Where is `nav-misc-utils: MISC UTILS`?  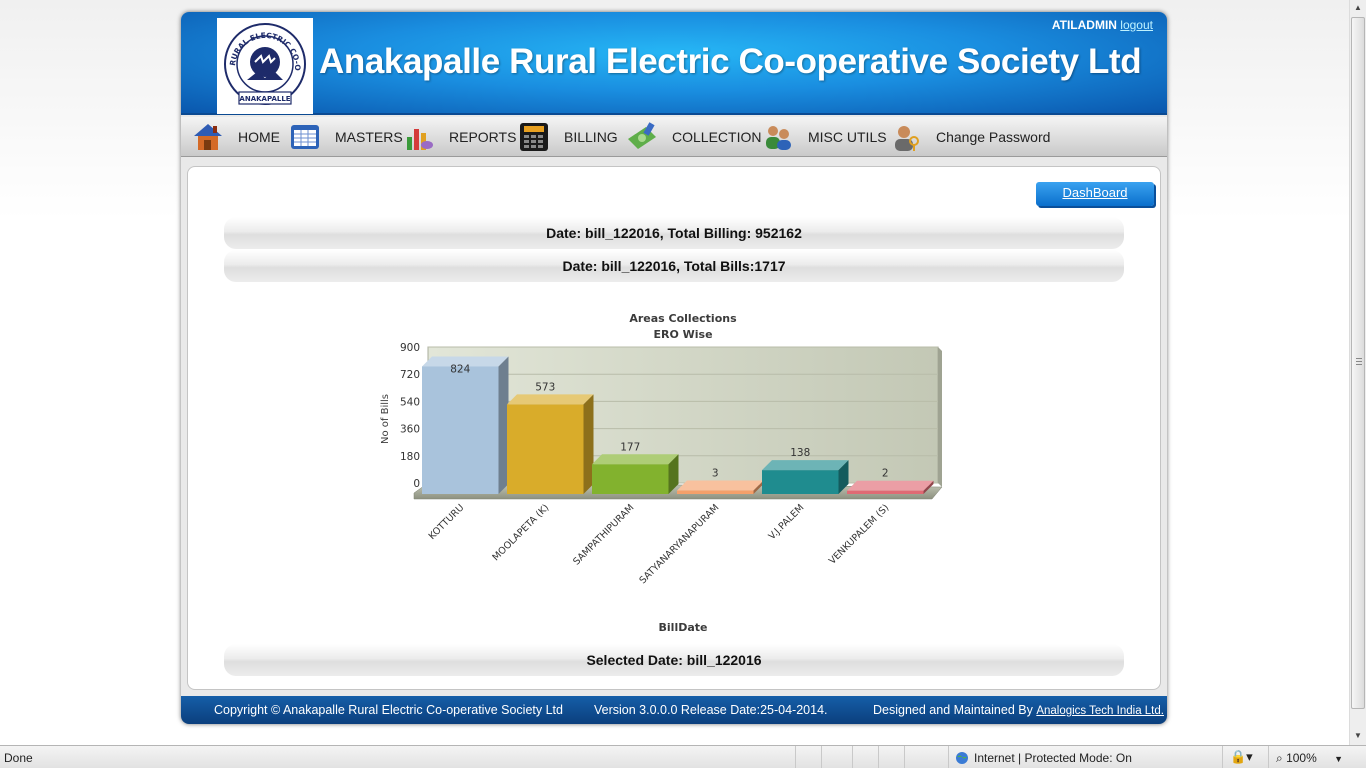 nav-misc-utils: MISC UTILS is located at coordinates (824, 137).